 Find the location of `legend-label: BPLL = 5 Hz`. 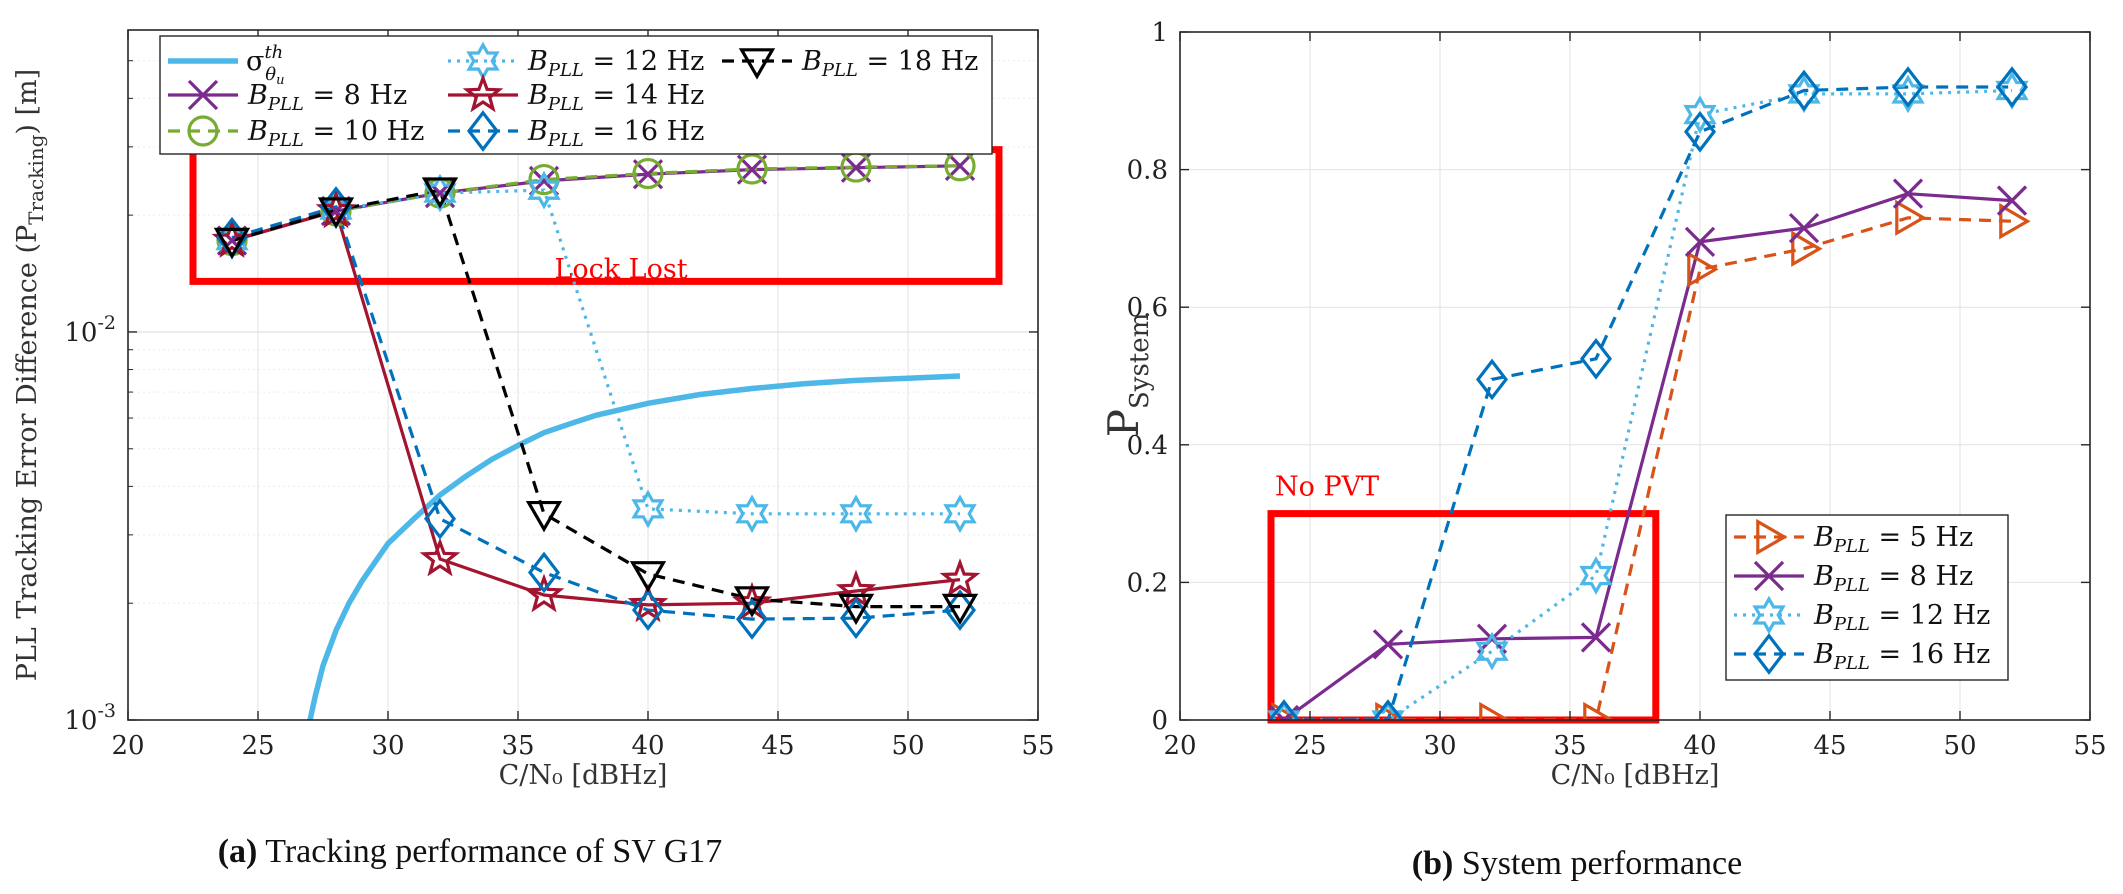

legend-label: BPLL = 5 Hz is located at coordinates (1893, 539).